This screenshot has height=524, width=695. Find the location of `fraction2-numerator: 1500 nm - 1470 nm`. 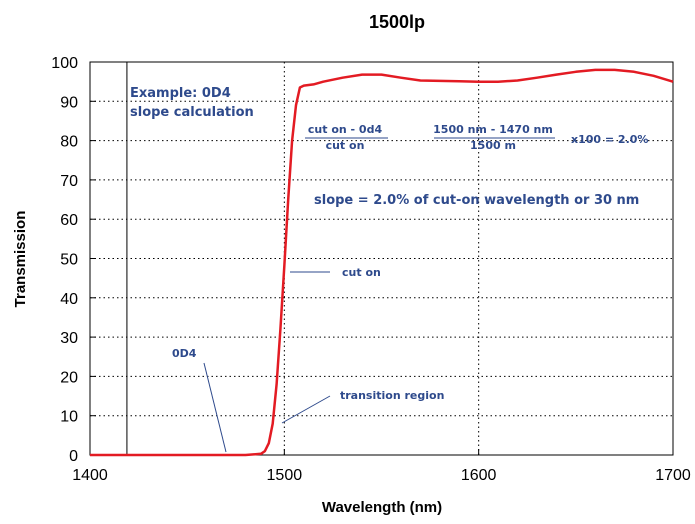

fraction2-numerator: 1500 nm - 1470 nm is located at coordinates (493, 129).